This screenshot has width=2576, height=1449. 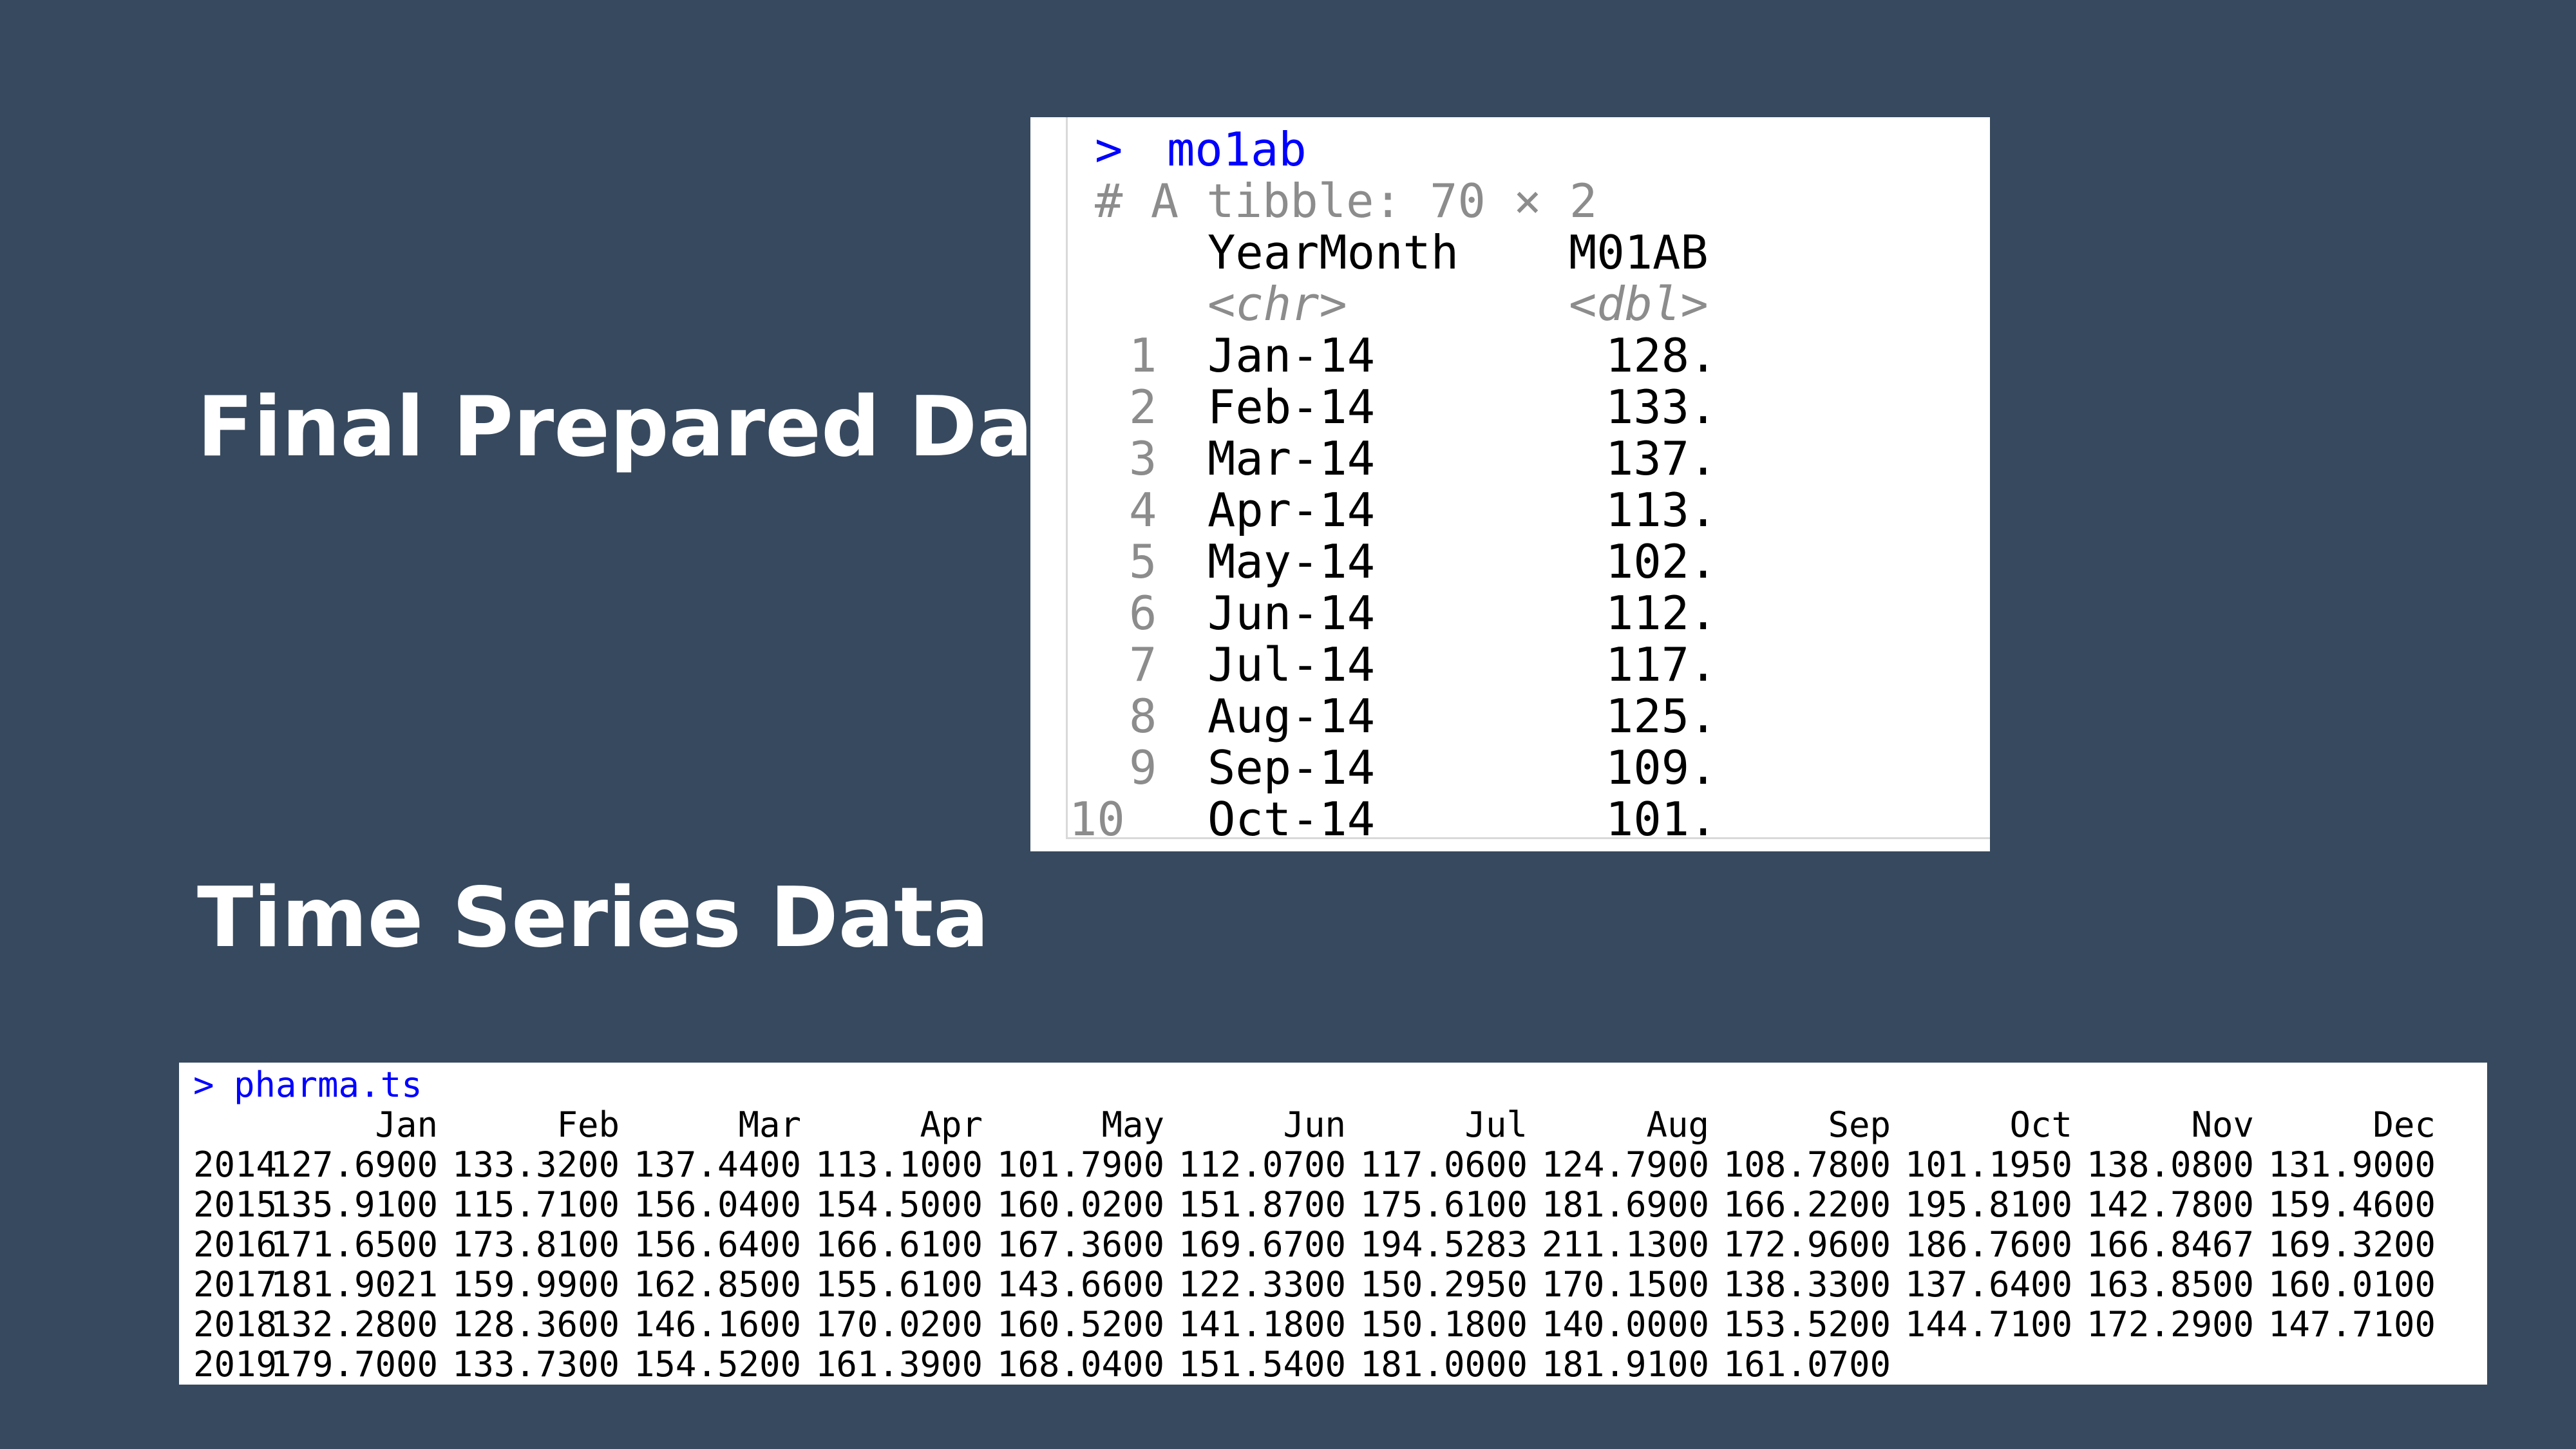 I want to click on cell-yearmonth: Mar-14, so click(x=1292, y=459).